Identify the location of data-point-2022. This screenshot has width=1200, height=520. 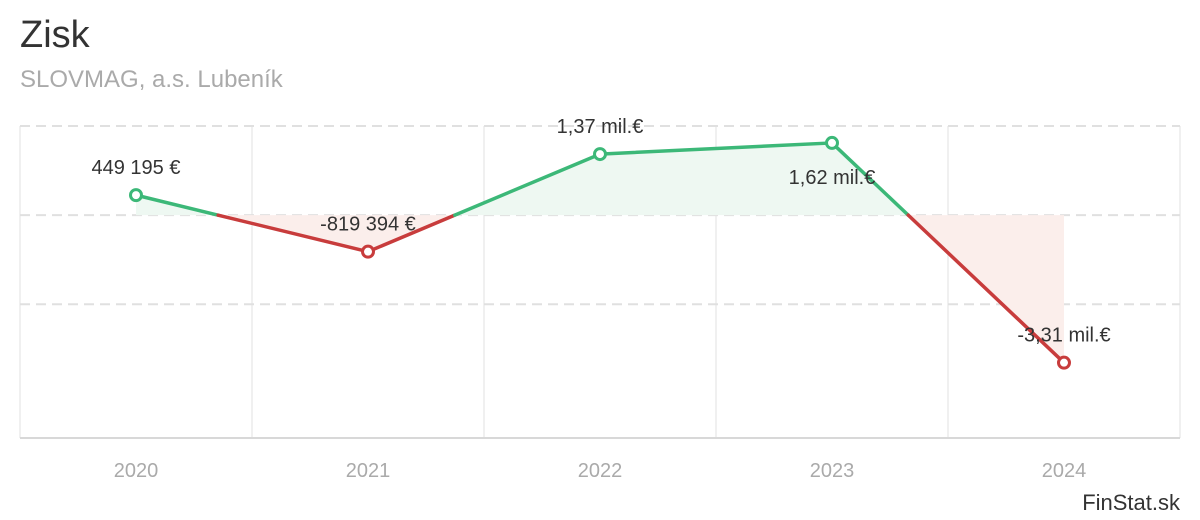
(600, 154).